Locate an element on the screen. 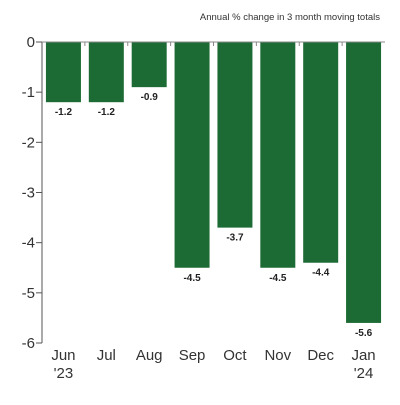 This screenshot has height=405, width=400. y-tick-label: 0 is located at coordinates (31, 42).